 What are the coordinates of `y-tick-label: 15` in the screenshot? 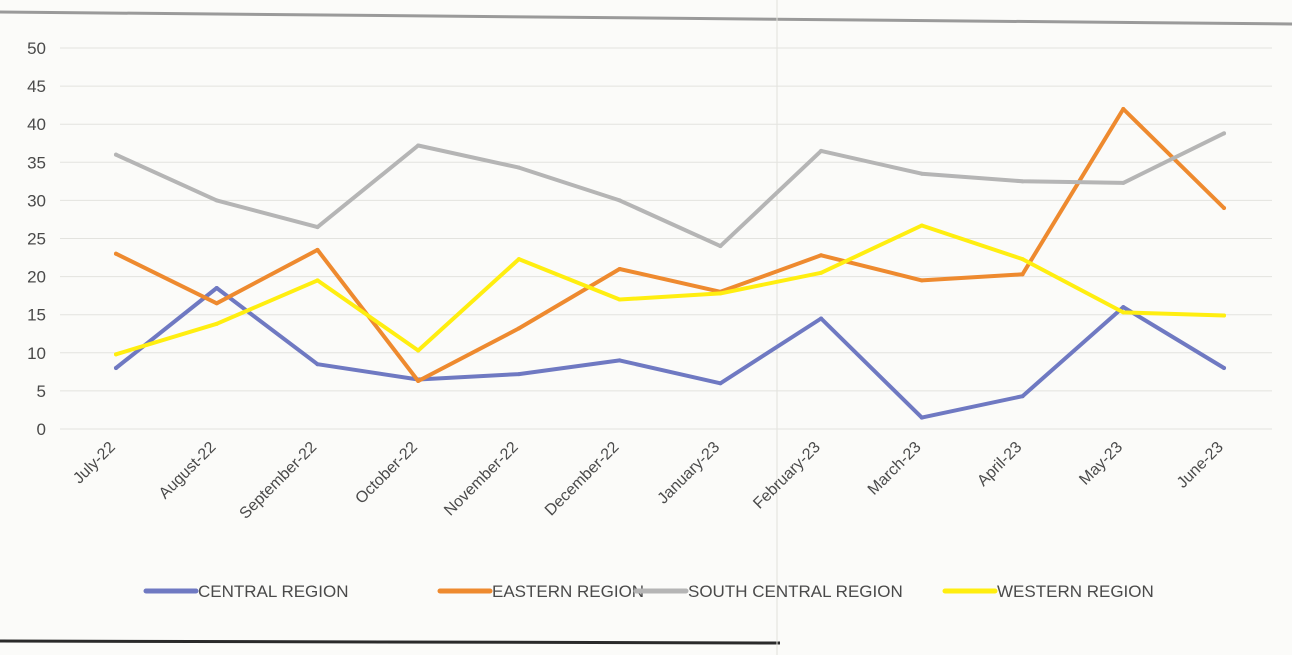 It's located at (36, 315).